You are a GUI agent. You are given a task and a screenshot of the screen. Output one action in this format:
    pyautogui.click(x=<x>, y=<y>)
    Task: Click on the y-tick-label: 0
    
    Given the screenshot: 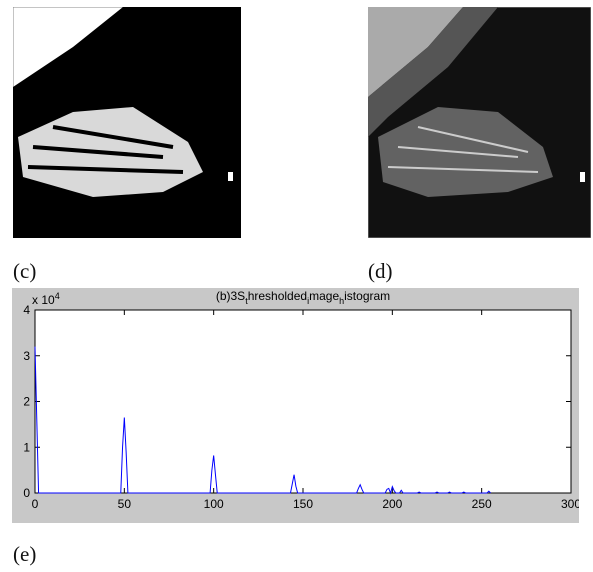 What is the action you would take?
    pyautogui.click(x=26, y=493)
    